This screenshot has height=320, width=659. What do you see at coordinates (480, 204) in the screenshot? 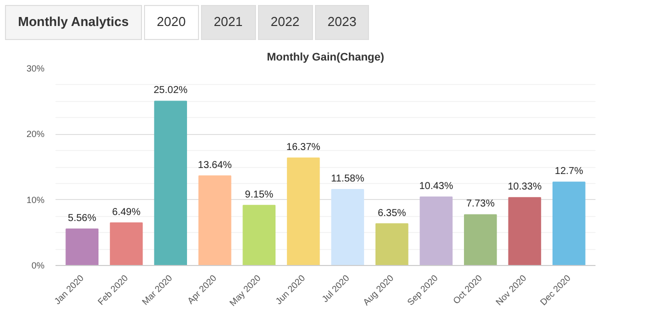
I see `data-label: 7.73%` at bounding box center [480, 204].